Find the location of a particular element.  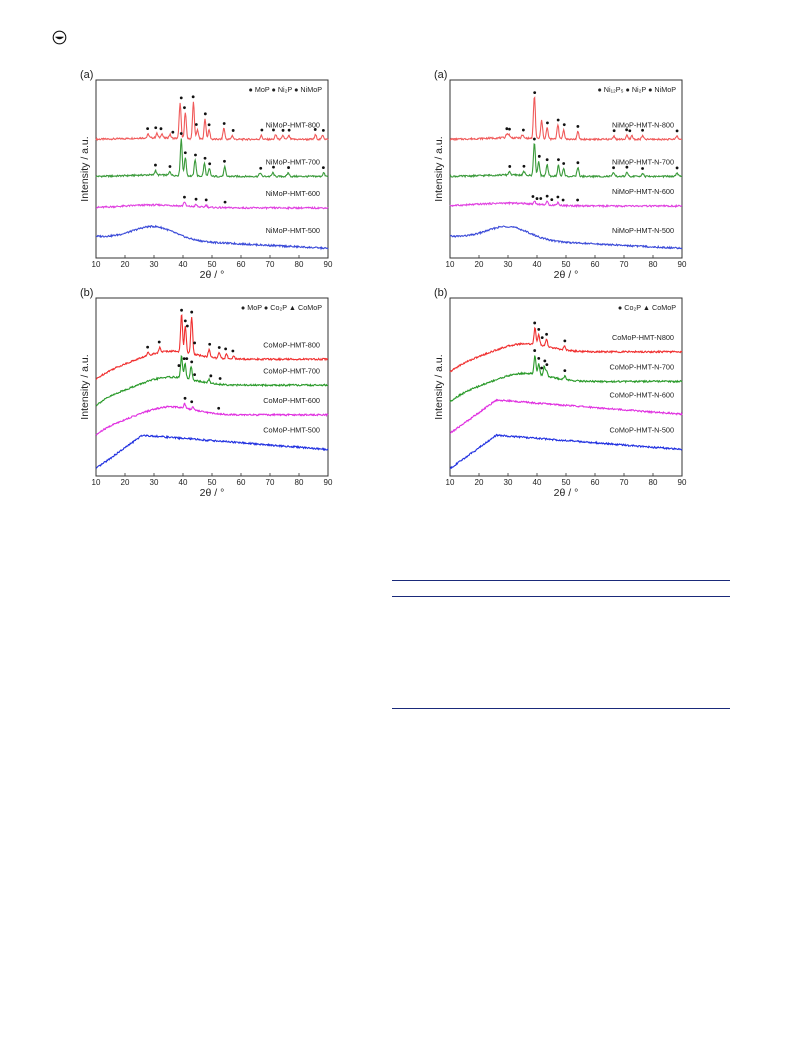

x-tick-label: 90 is located at coordinates (682, 482).